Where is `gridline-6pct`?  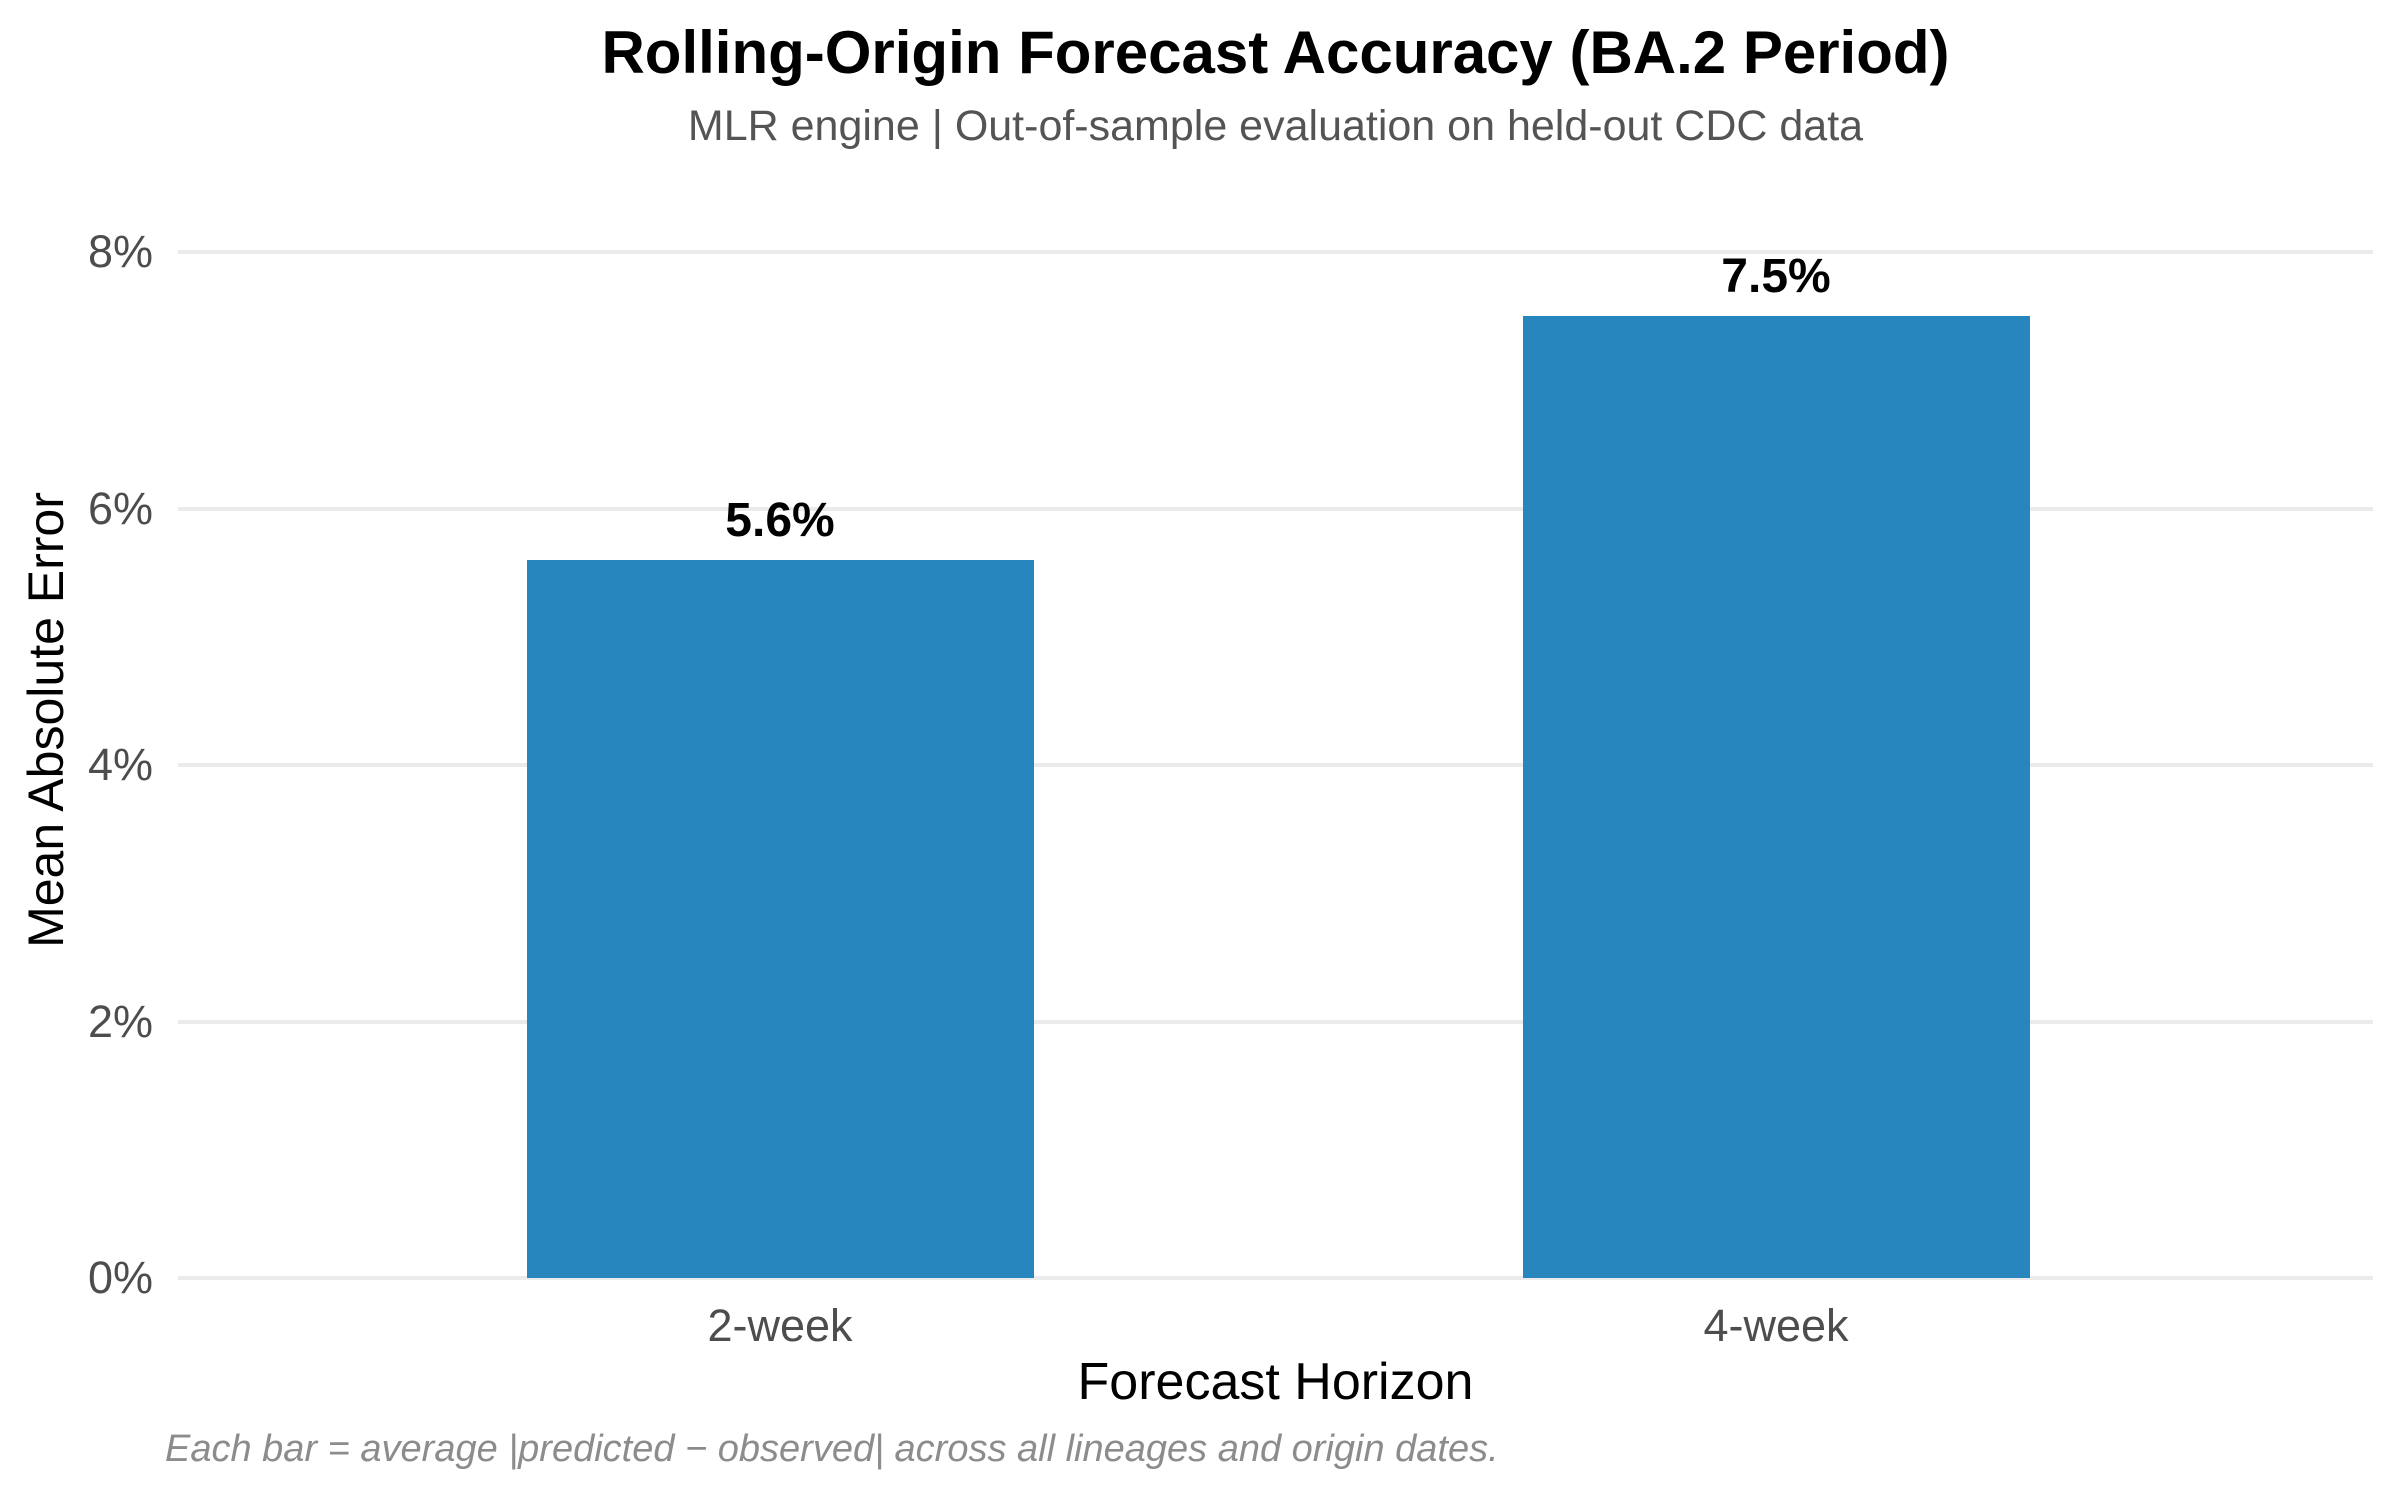 gridline-6pct is located at coordinates (1275, 508).